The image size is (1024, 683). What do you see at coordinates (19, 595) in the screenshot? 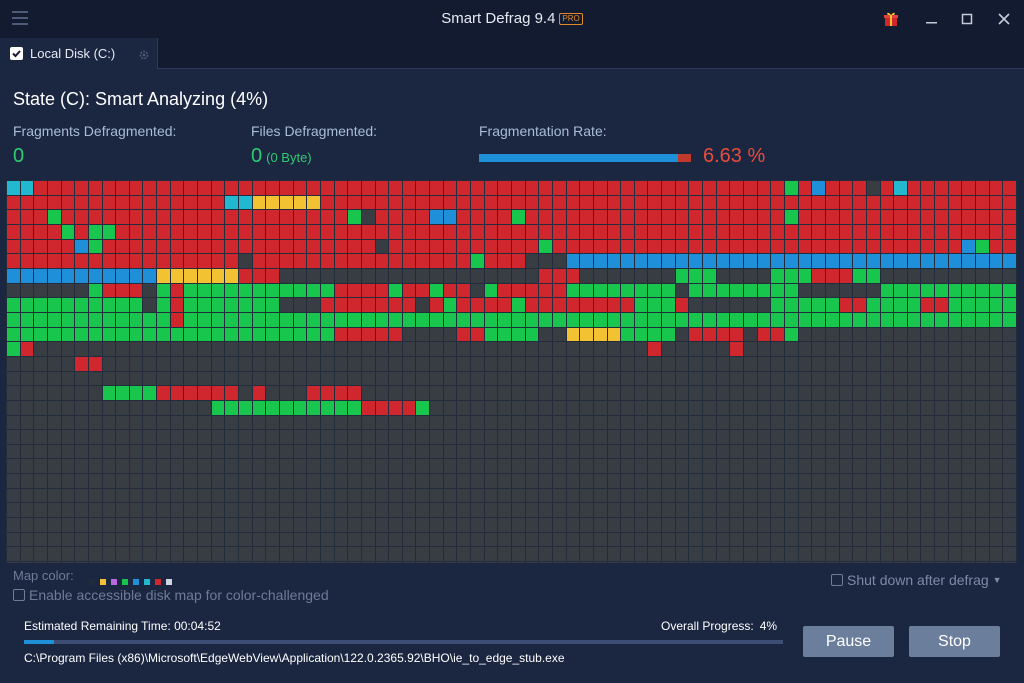
I see `accessible-map-checkbox` at bounding box center [19, 595].